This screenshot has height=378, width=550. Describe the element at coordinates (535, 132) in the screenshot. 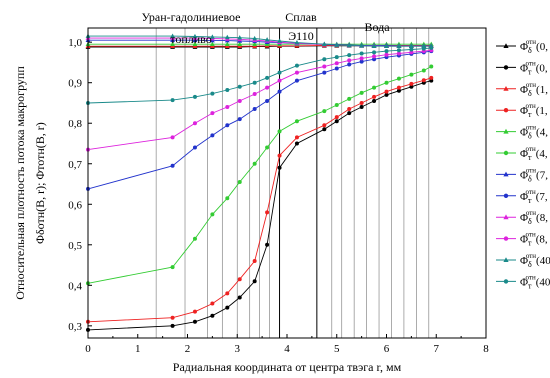

I see `legend-label: Φδотн(4, r)` at that location.